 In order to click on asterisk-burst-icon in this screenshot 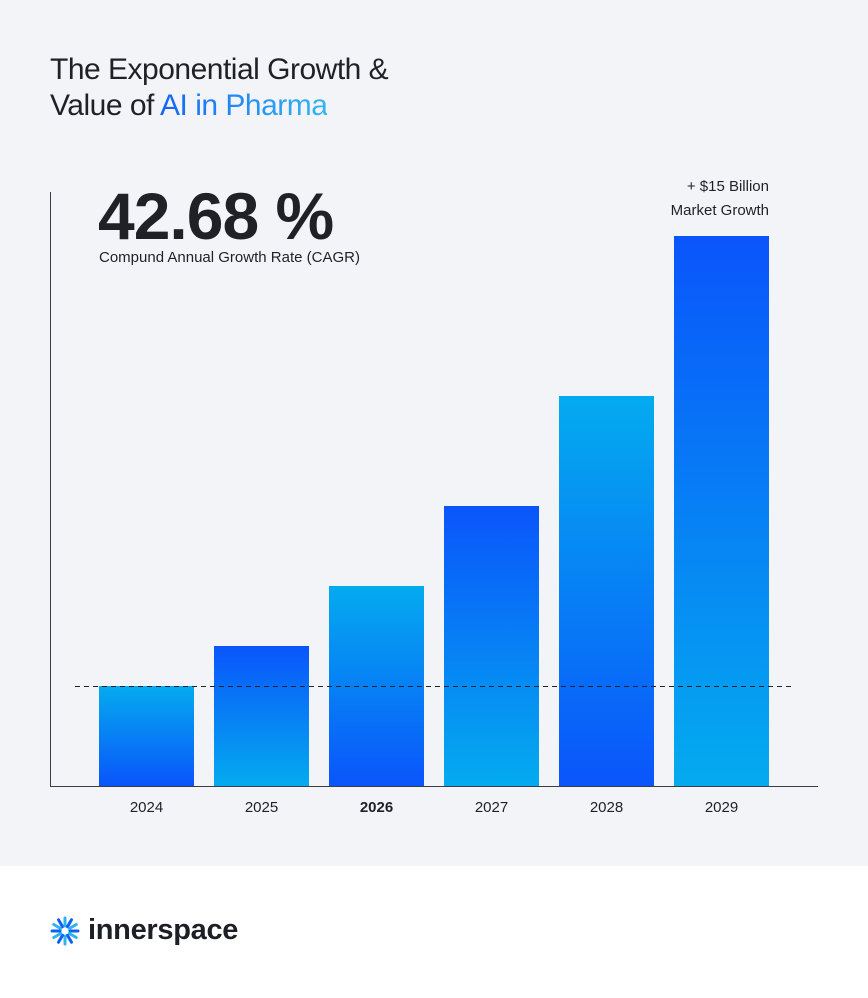, I will do `click(65, 930)`.